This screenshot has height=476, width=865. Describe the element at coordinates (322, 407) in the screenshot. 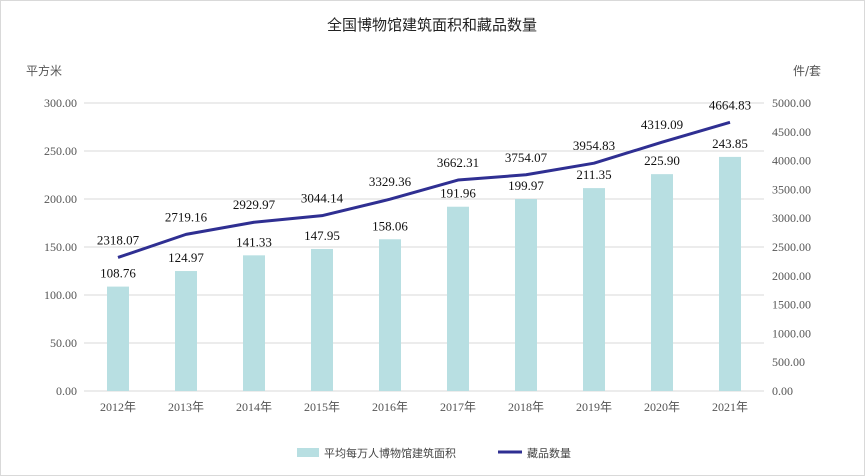

I see `x-tick-label: 2015年` at that location.